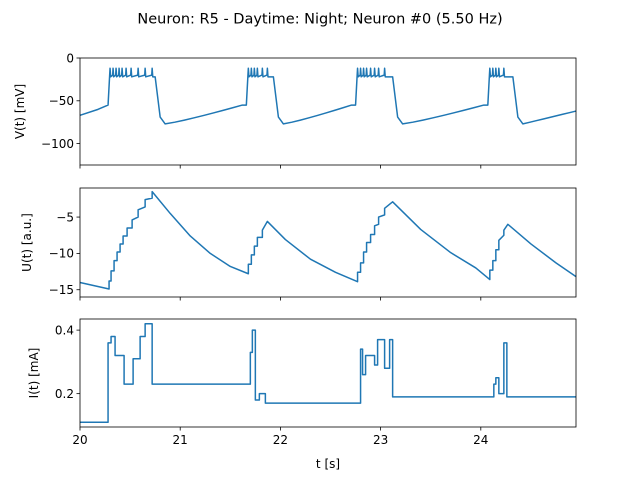 The height and width of the screenshot is (480, 640). Describe the element at coordinates (70, 58) in the screenshot. I see `voltage-y-tick-label: 0` at that location.